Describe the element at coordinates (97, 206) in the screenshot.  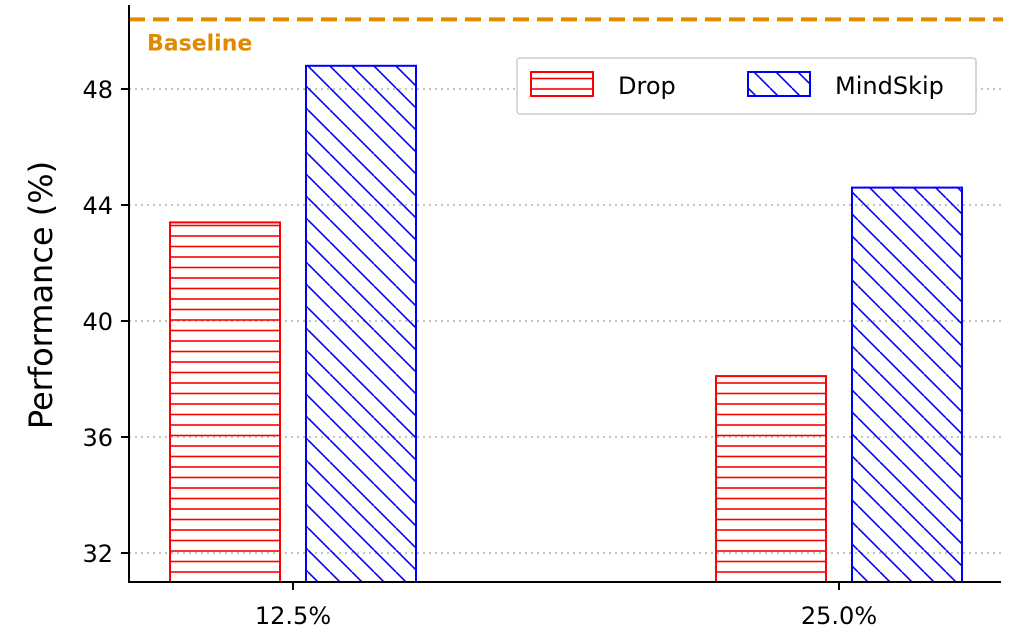
I see `y-tick-label: 44` at that location.